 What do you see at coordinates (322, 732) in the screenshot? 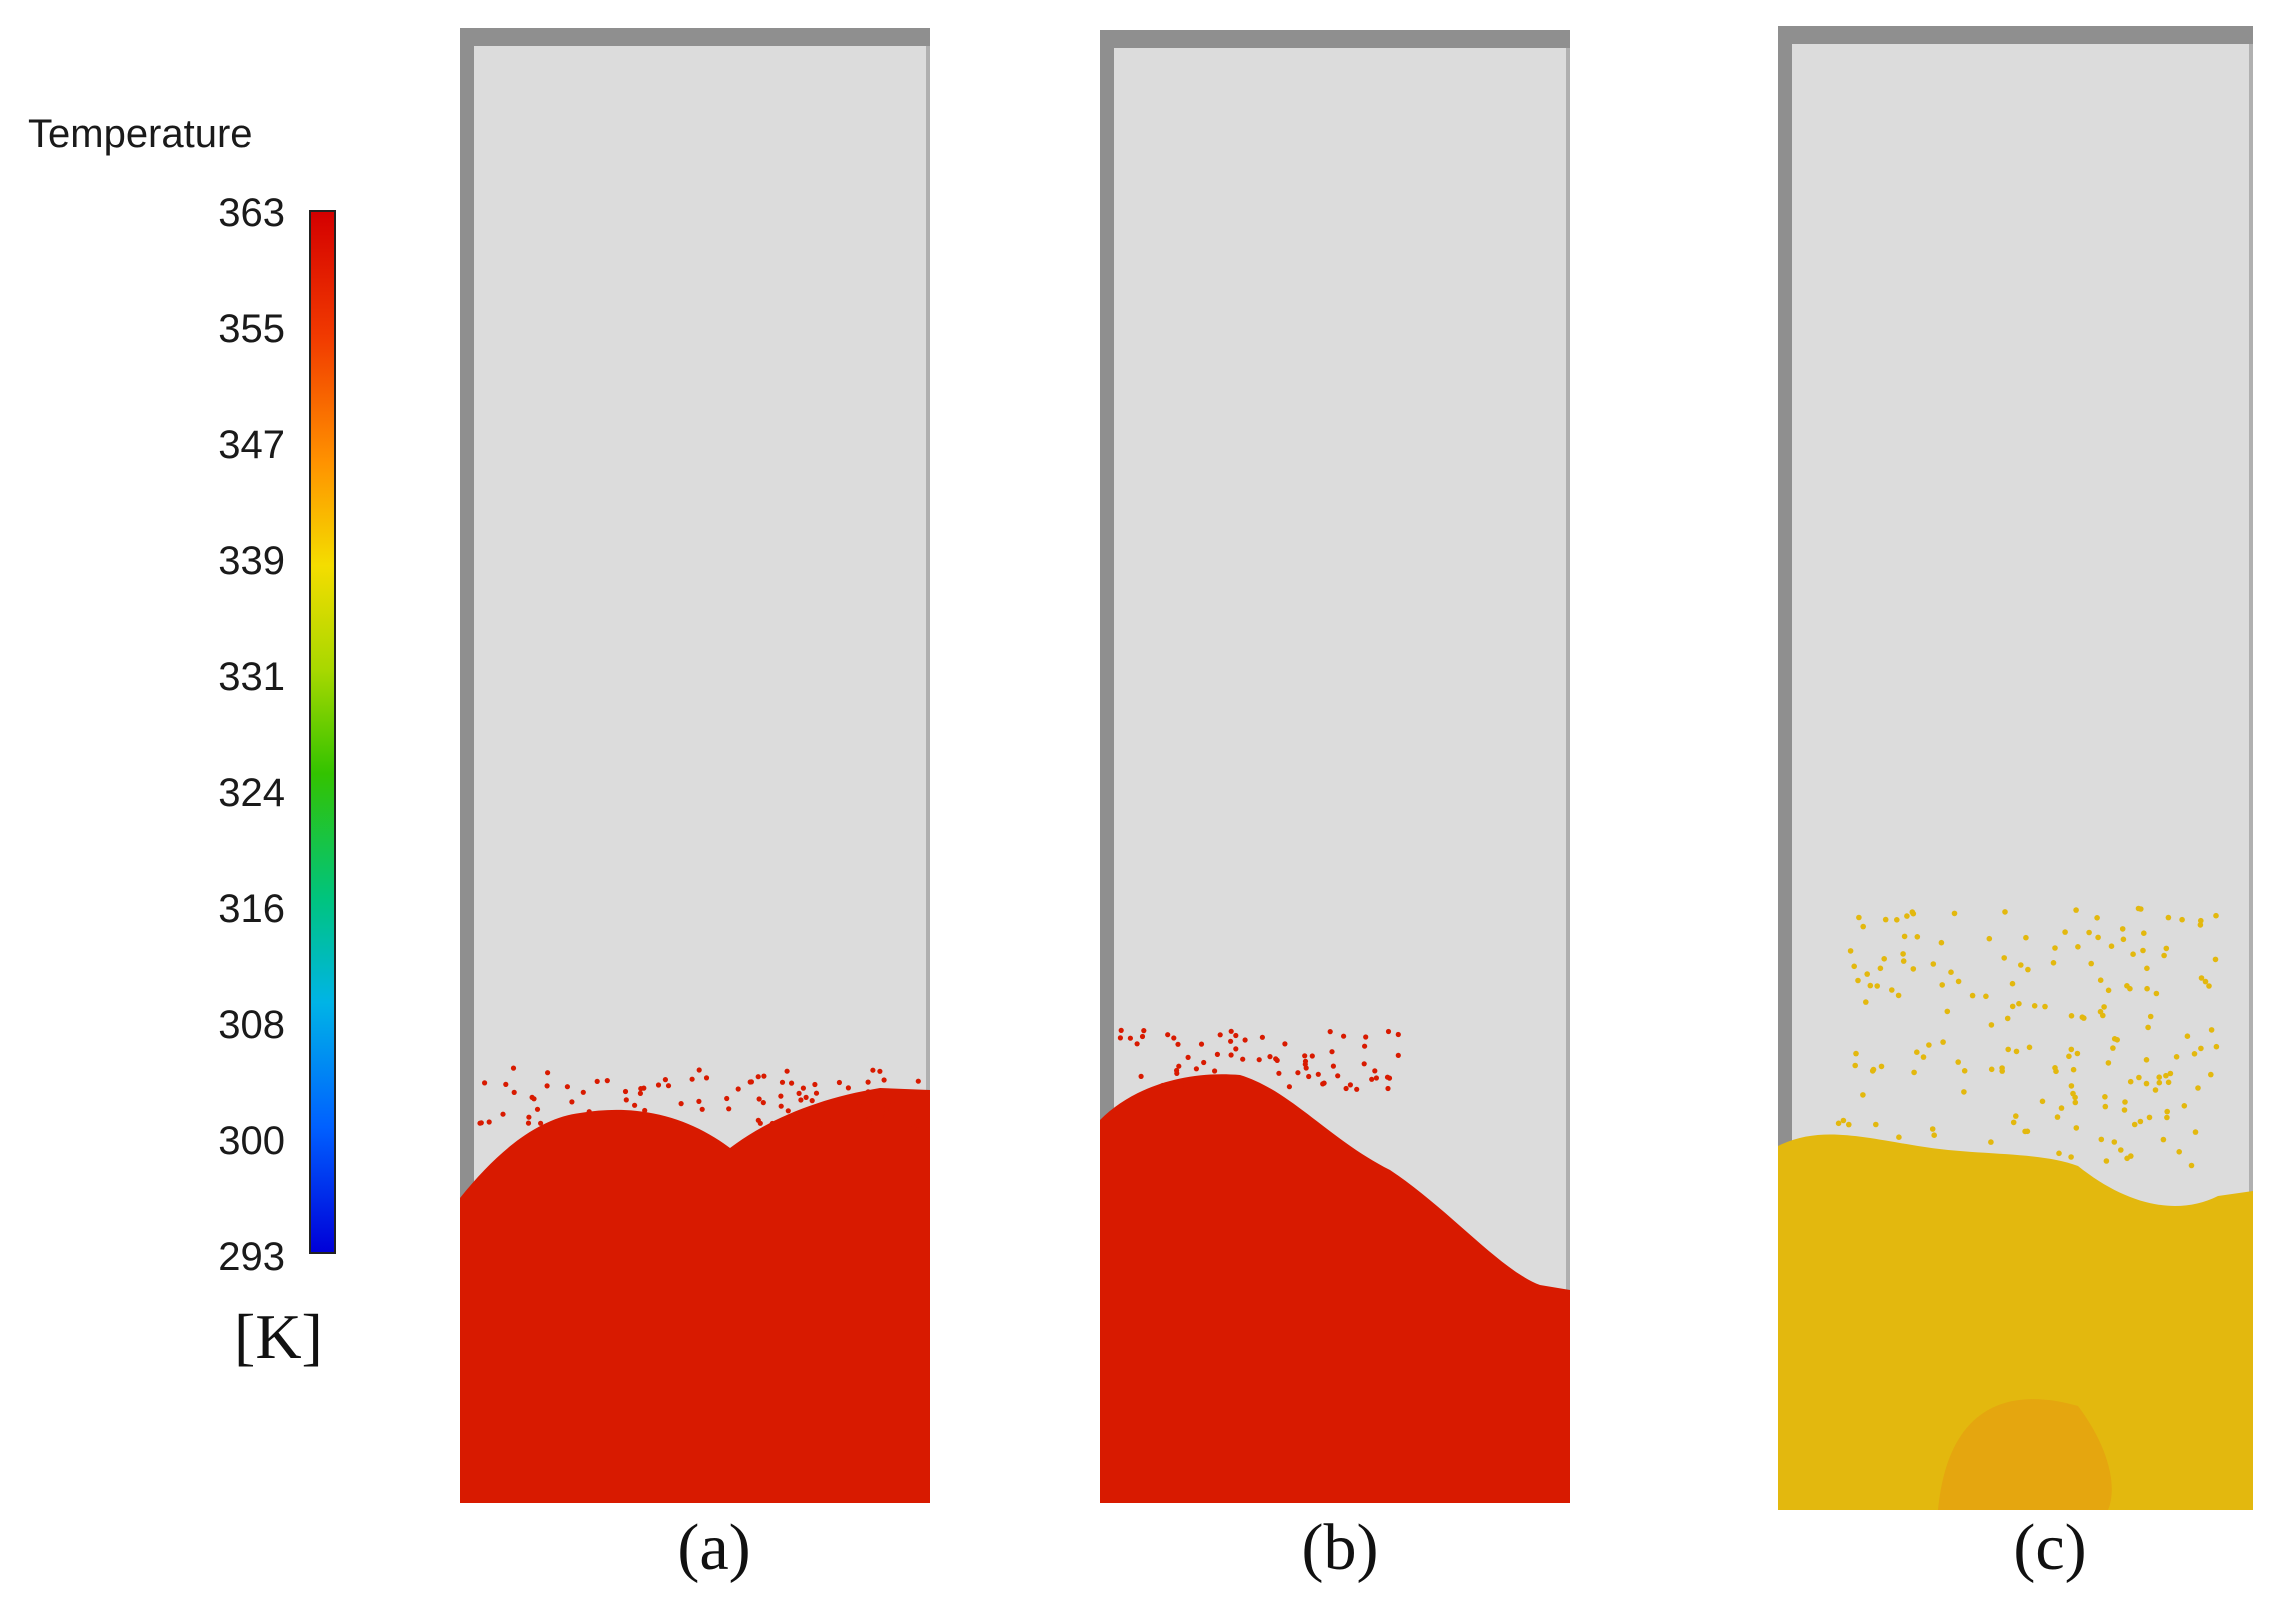
I see `temperature-colorbar` at bounding box center [322, 732].